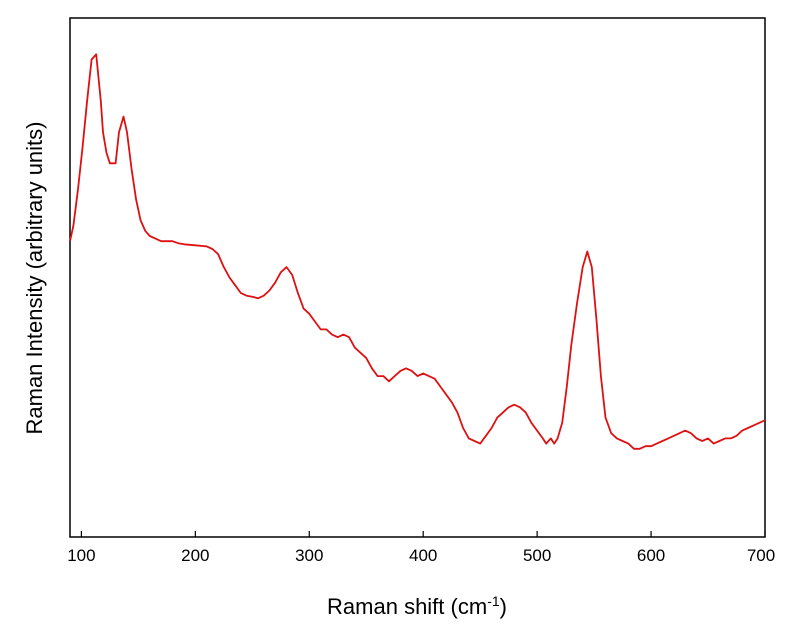  I want to click on x-tick-label: 100, so click(81, 555).